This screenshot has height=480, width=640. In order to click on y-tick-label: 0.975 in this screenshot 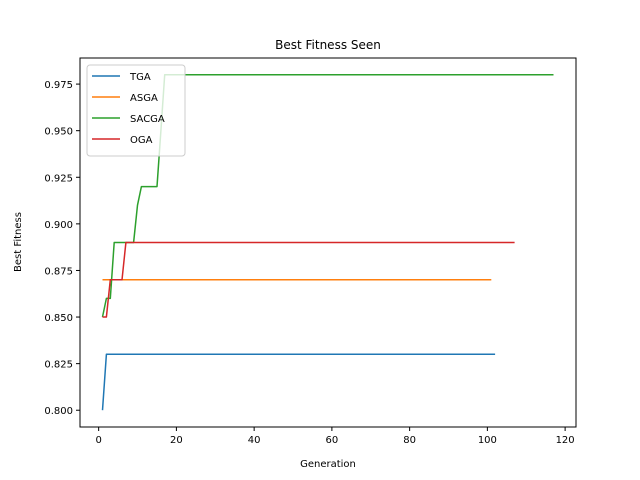, I will do `click(58, 85)`.